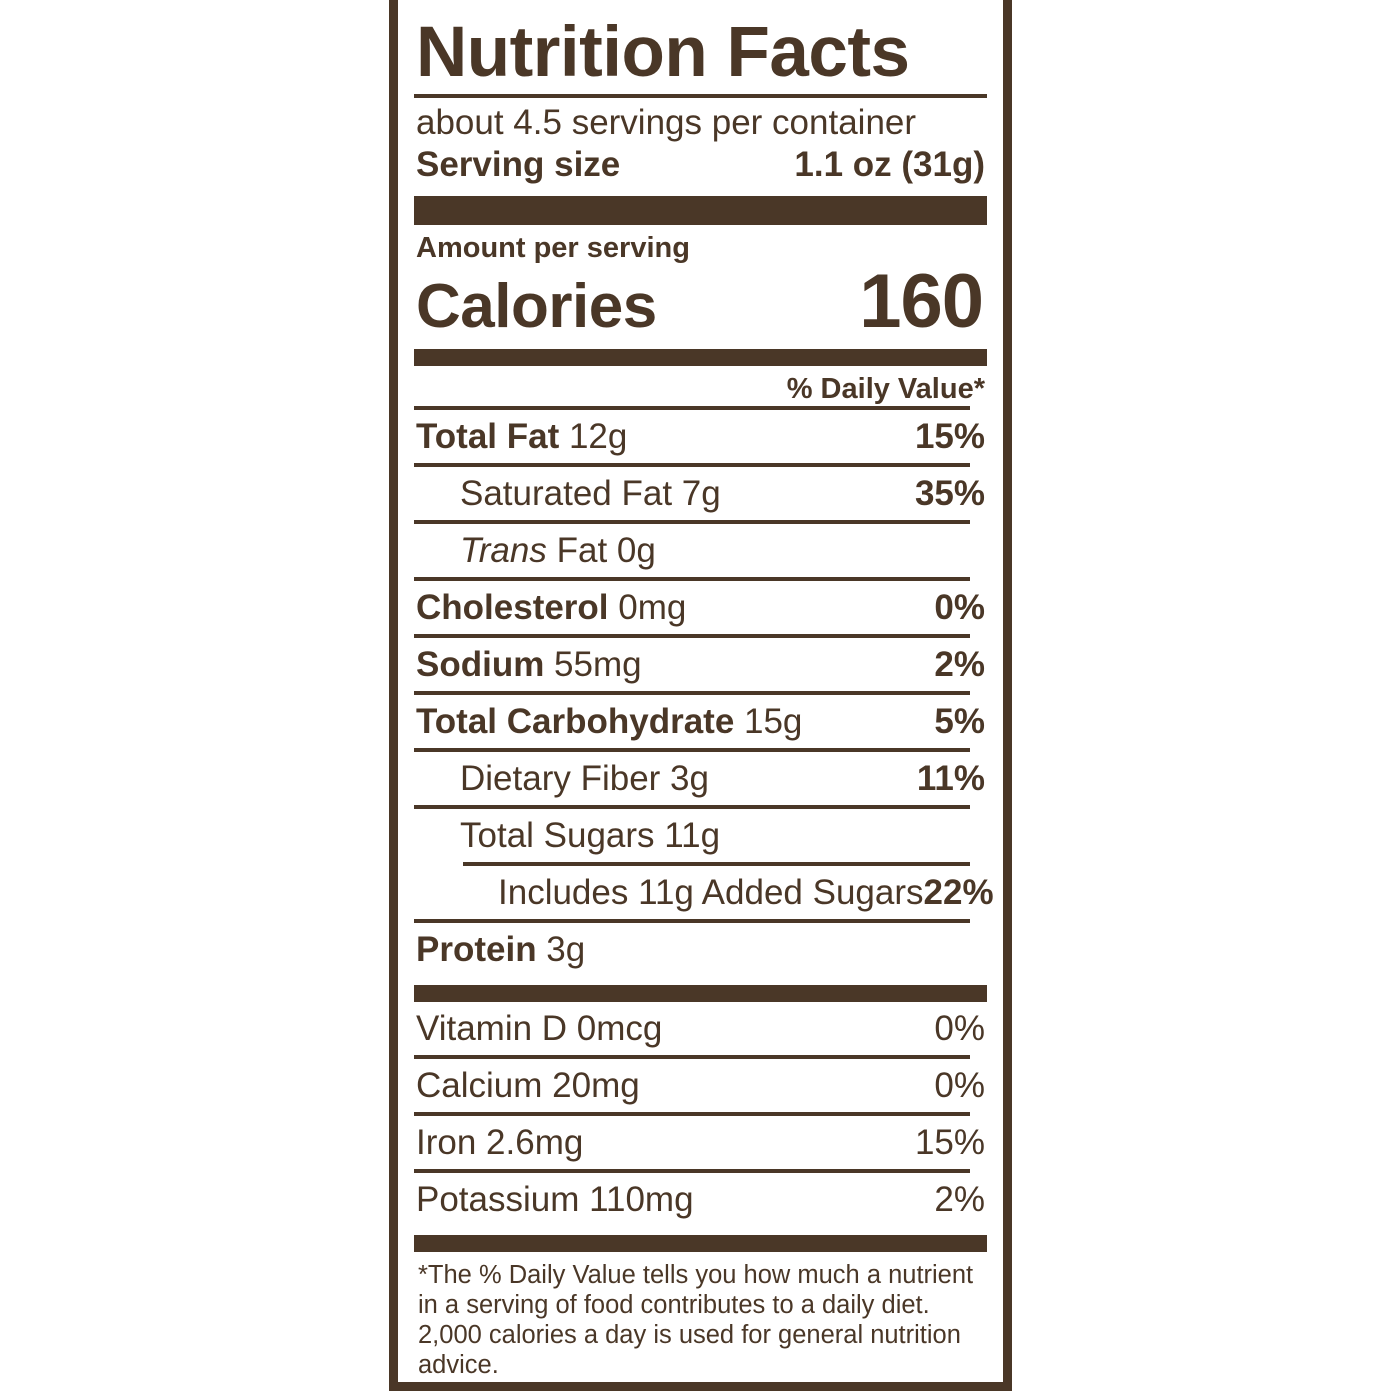  I want to click on nutrient-name-rest: 0mg, so click(647, 608).